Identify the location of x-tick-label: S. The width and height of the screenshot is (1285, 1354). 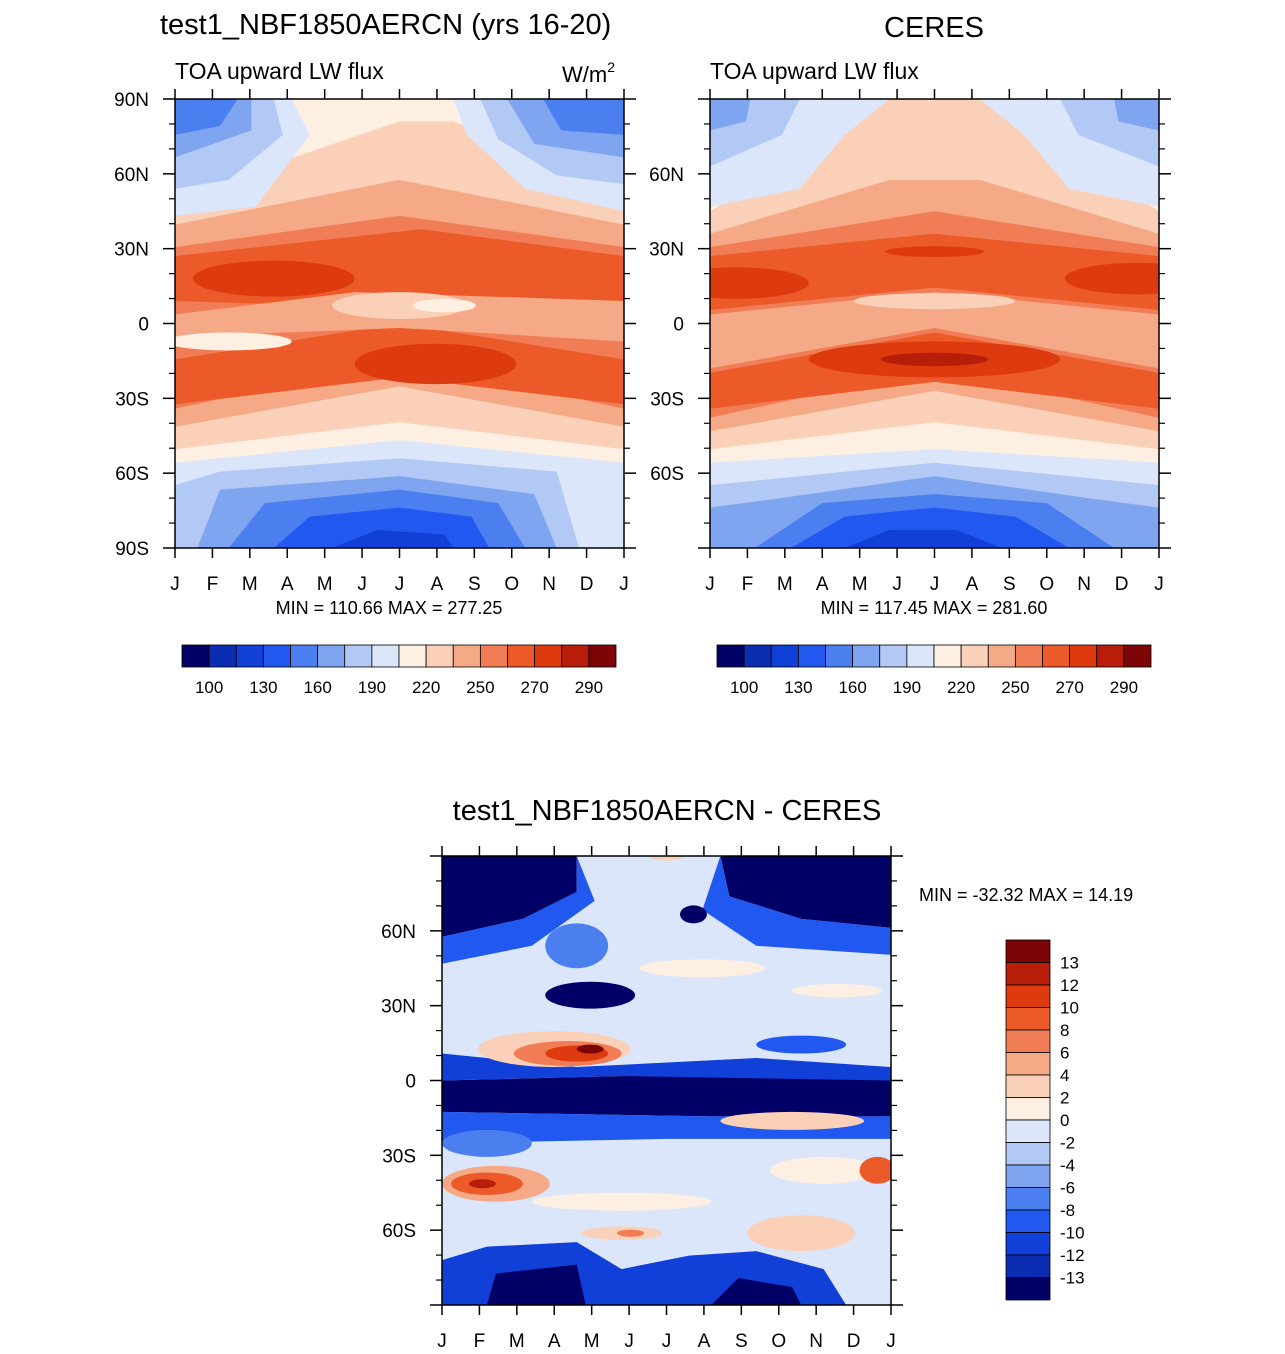
(741, 1341).